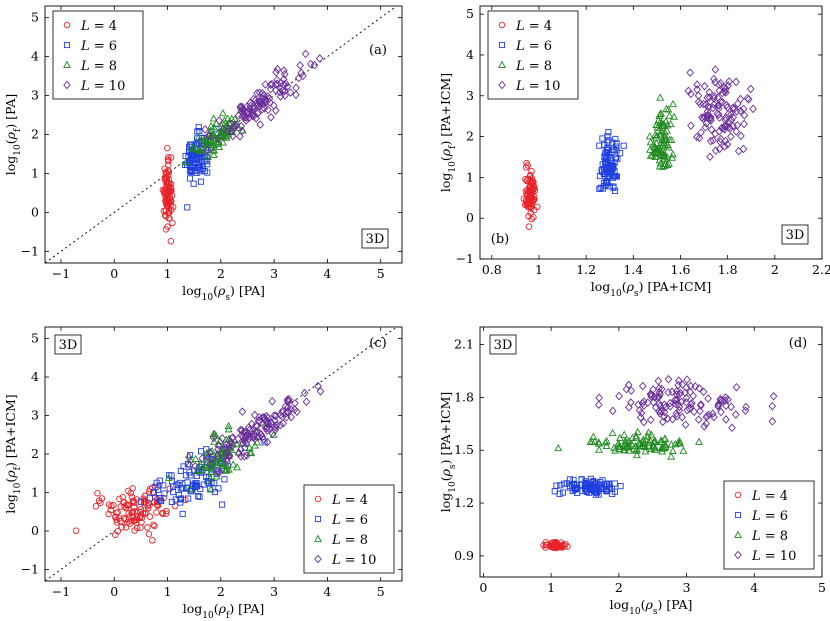  I want to click on panel-tag: (a), so click(378, 50).